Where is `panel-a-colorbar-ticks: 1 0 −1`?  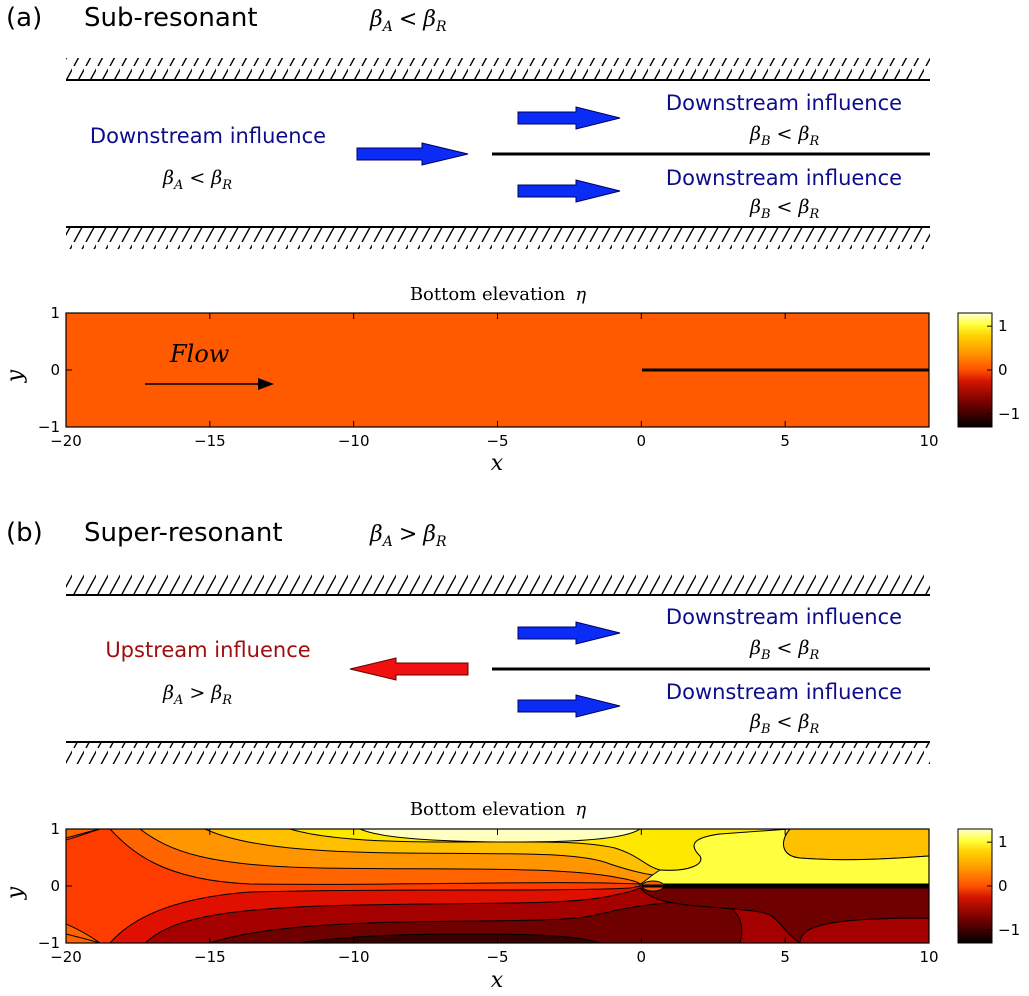
panel-a-colorbar-ticks: 1 0 −1 is located at coordinates (1003, 370).